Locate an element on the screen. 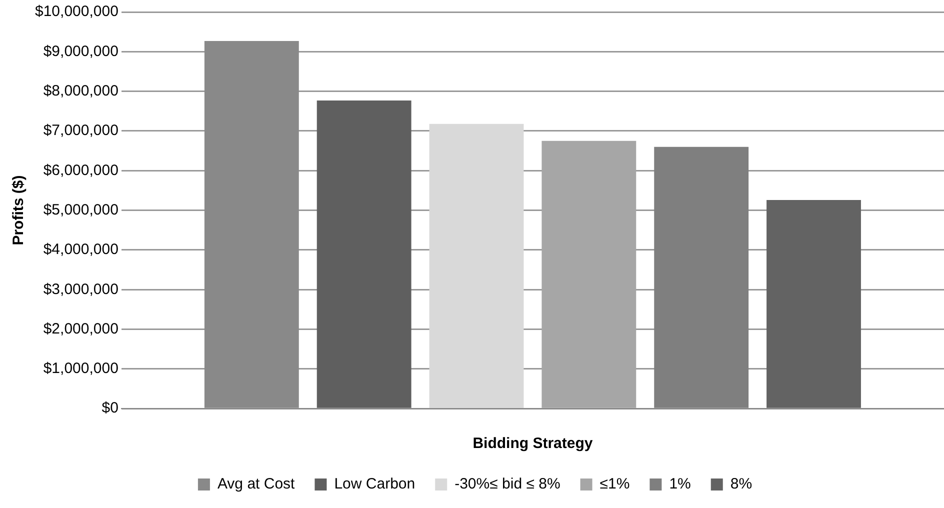 The width and height of the screenshot is (944, 508). y-tick-label: $7,000,000 is located at coordinates (80, 131).